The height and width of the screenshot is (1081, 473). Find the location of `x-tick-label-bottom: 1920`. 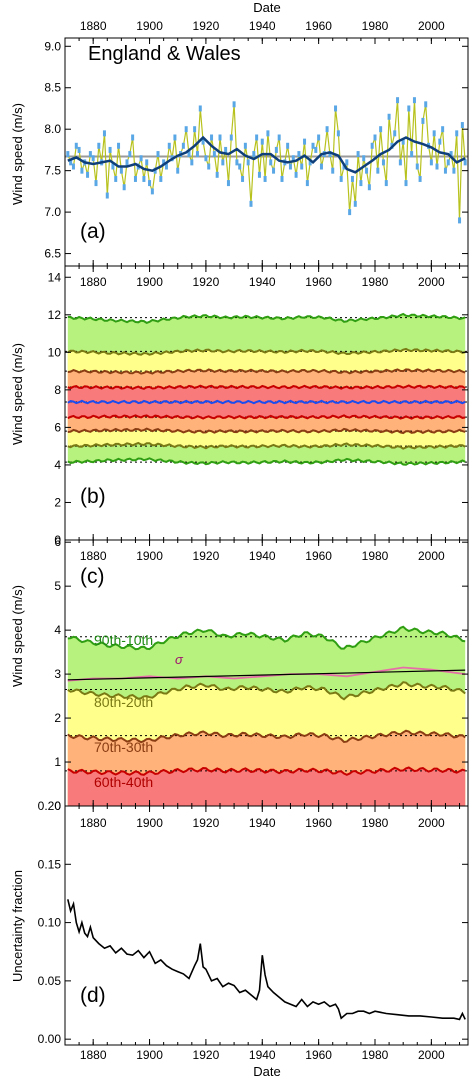

x-tick-label-bottom: 1920 is located at coordinates (206, 1055).